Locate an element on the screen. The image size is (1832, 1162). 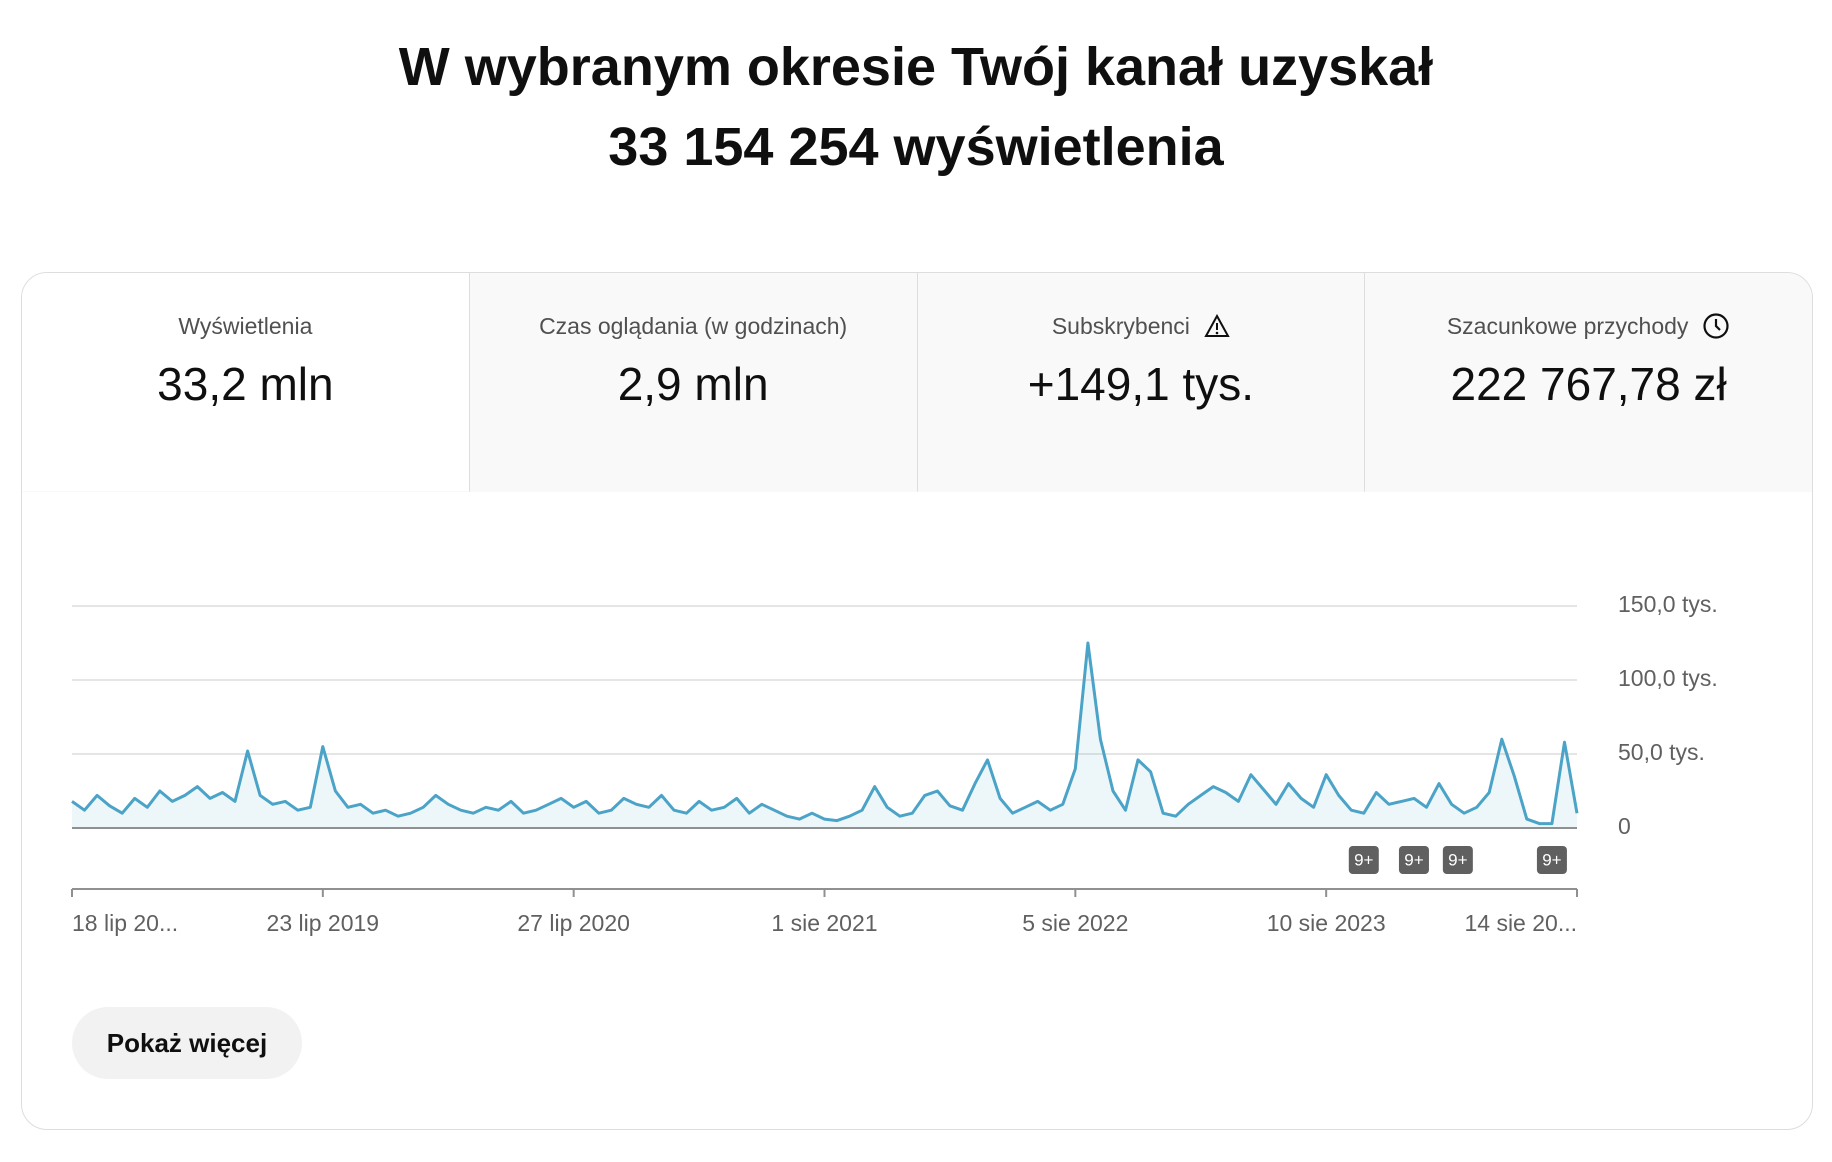
metric-value: 2,9 mln is located at coordinates (693, 384).